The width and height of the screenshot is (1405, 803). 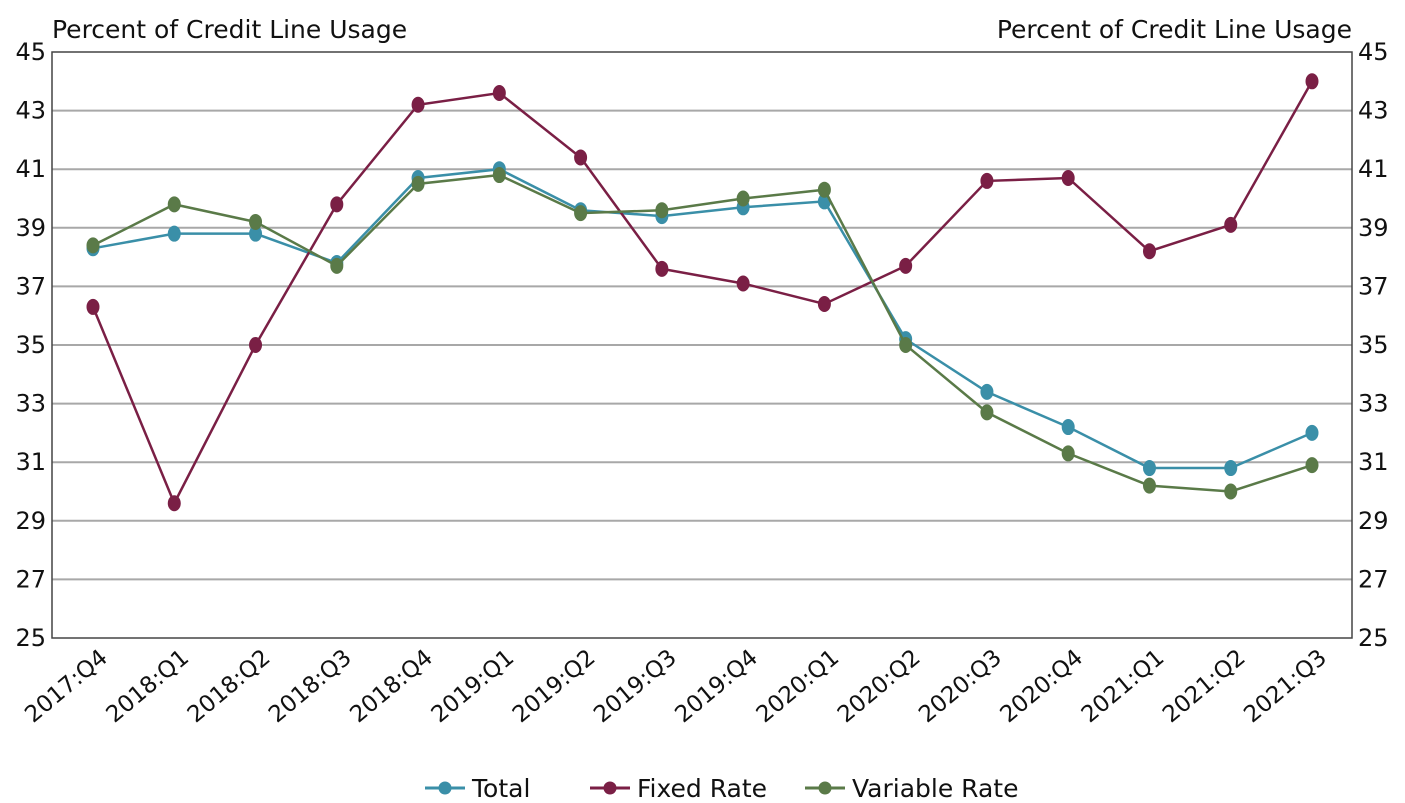 What do you see at coordinates (66, 687) in the screenshot?
I see `x-tick-label: 2017:Q4` at bounding box center [66, 687].